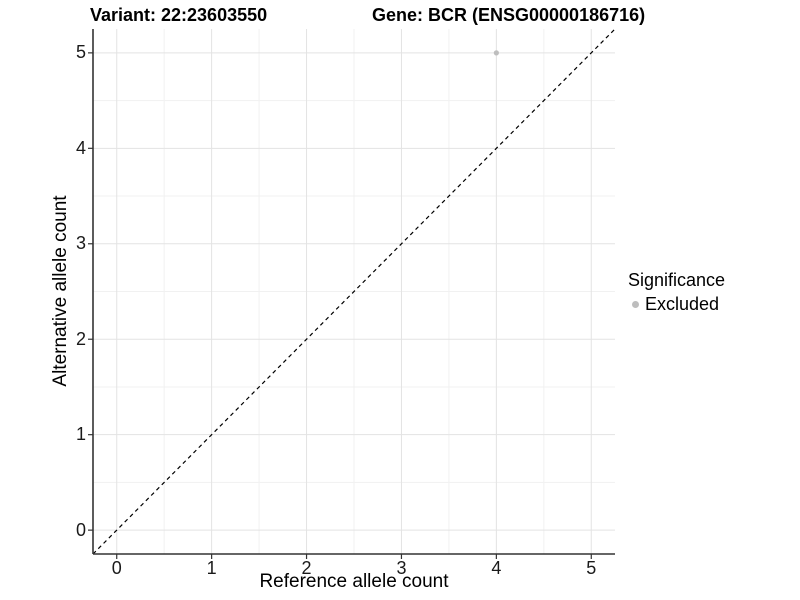  What do you see at coordinates (306, 568) in the screenshot?
I see `x-tick-label-2: 2` at bounding box center [306, 568].